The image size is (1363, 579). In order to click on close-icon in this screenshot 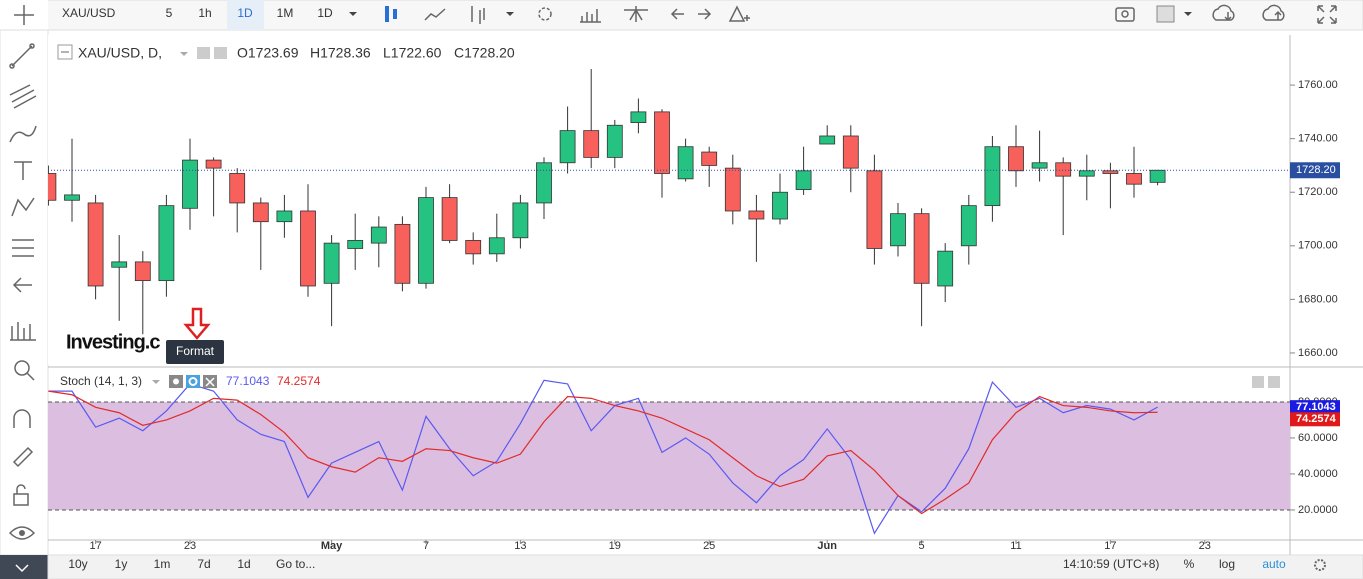, I will do `click(210, 382)`.